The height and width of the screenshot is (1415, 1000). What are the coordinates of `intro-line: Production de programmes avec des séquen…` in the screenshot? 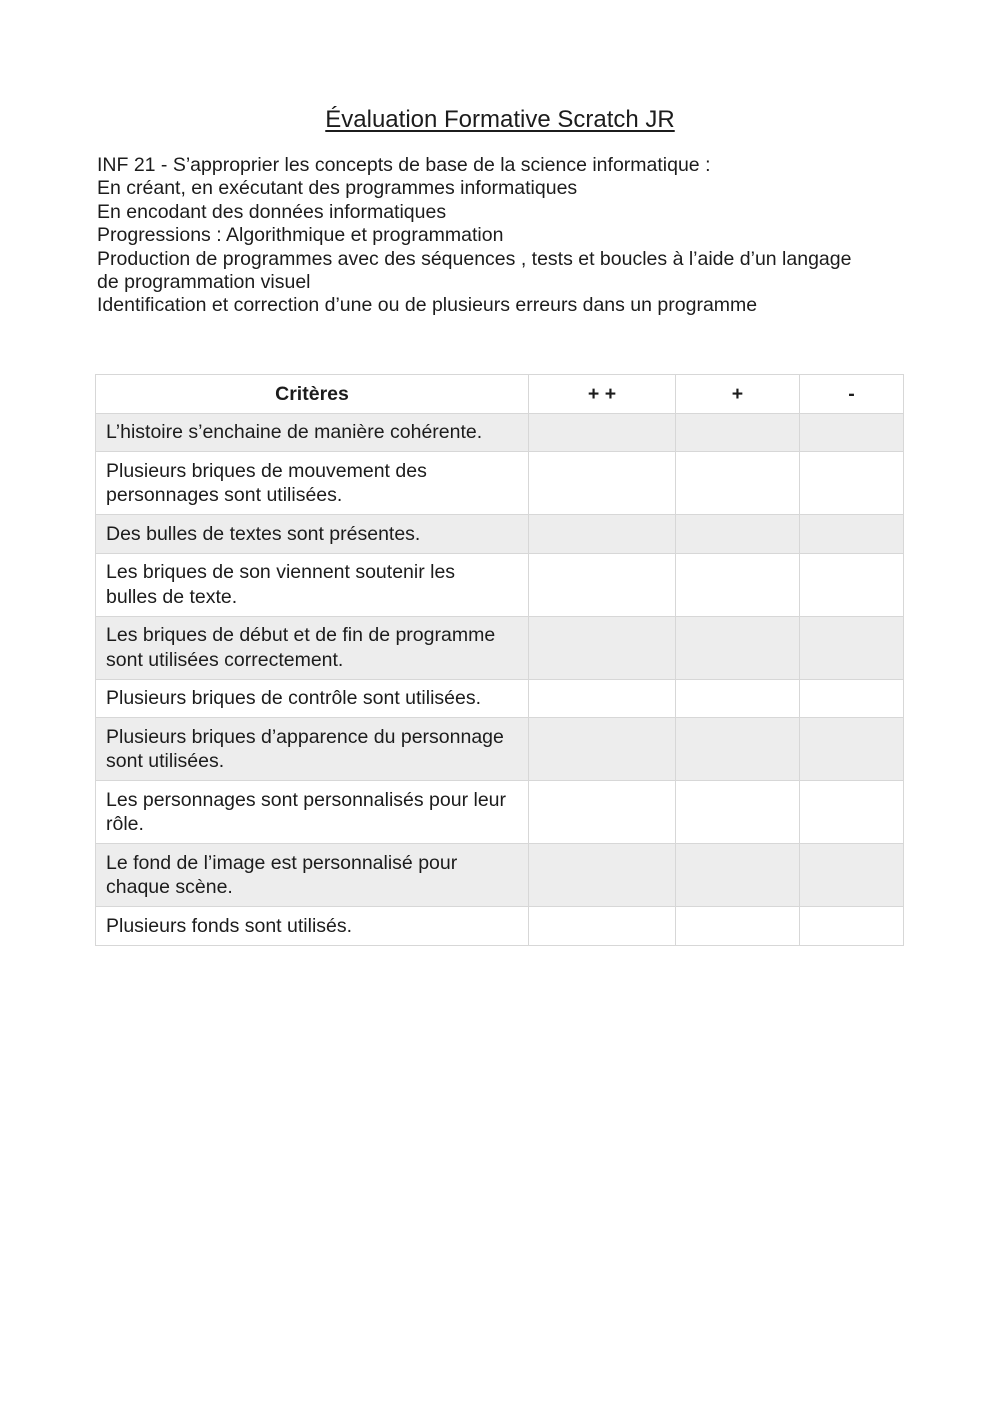 It's located at (474, 258).